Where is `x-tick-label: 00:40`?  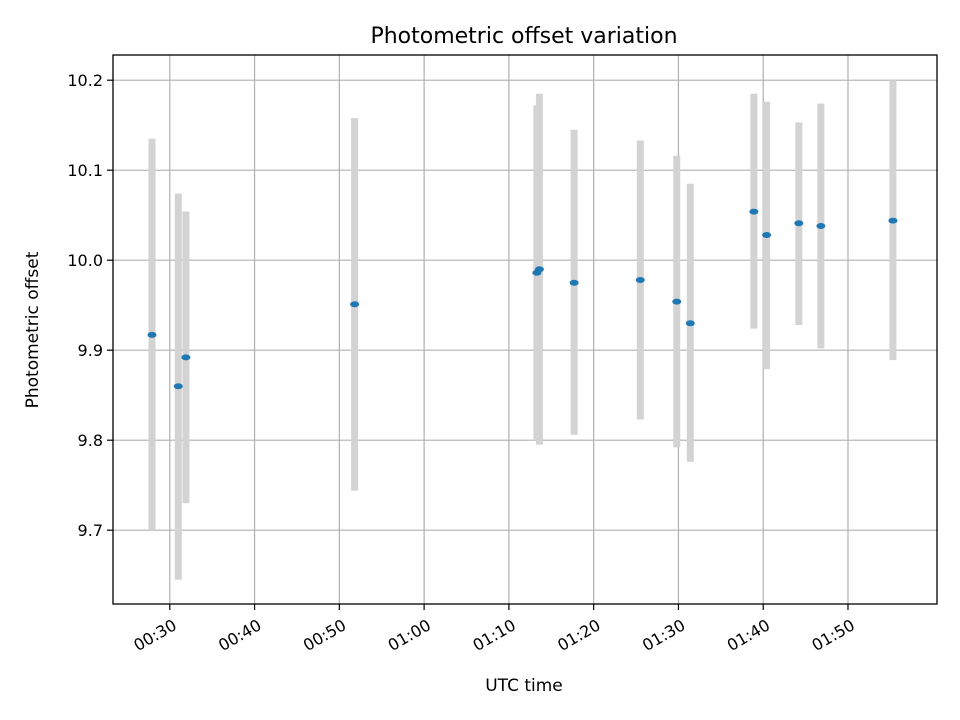 x-tick-label: 00:40 is located at coordinates (239, 635).